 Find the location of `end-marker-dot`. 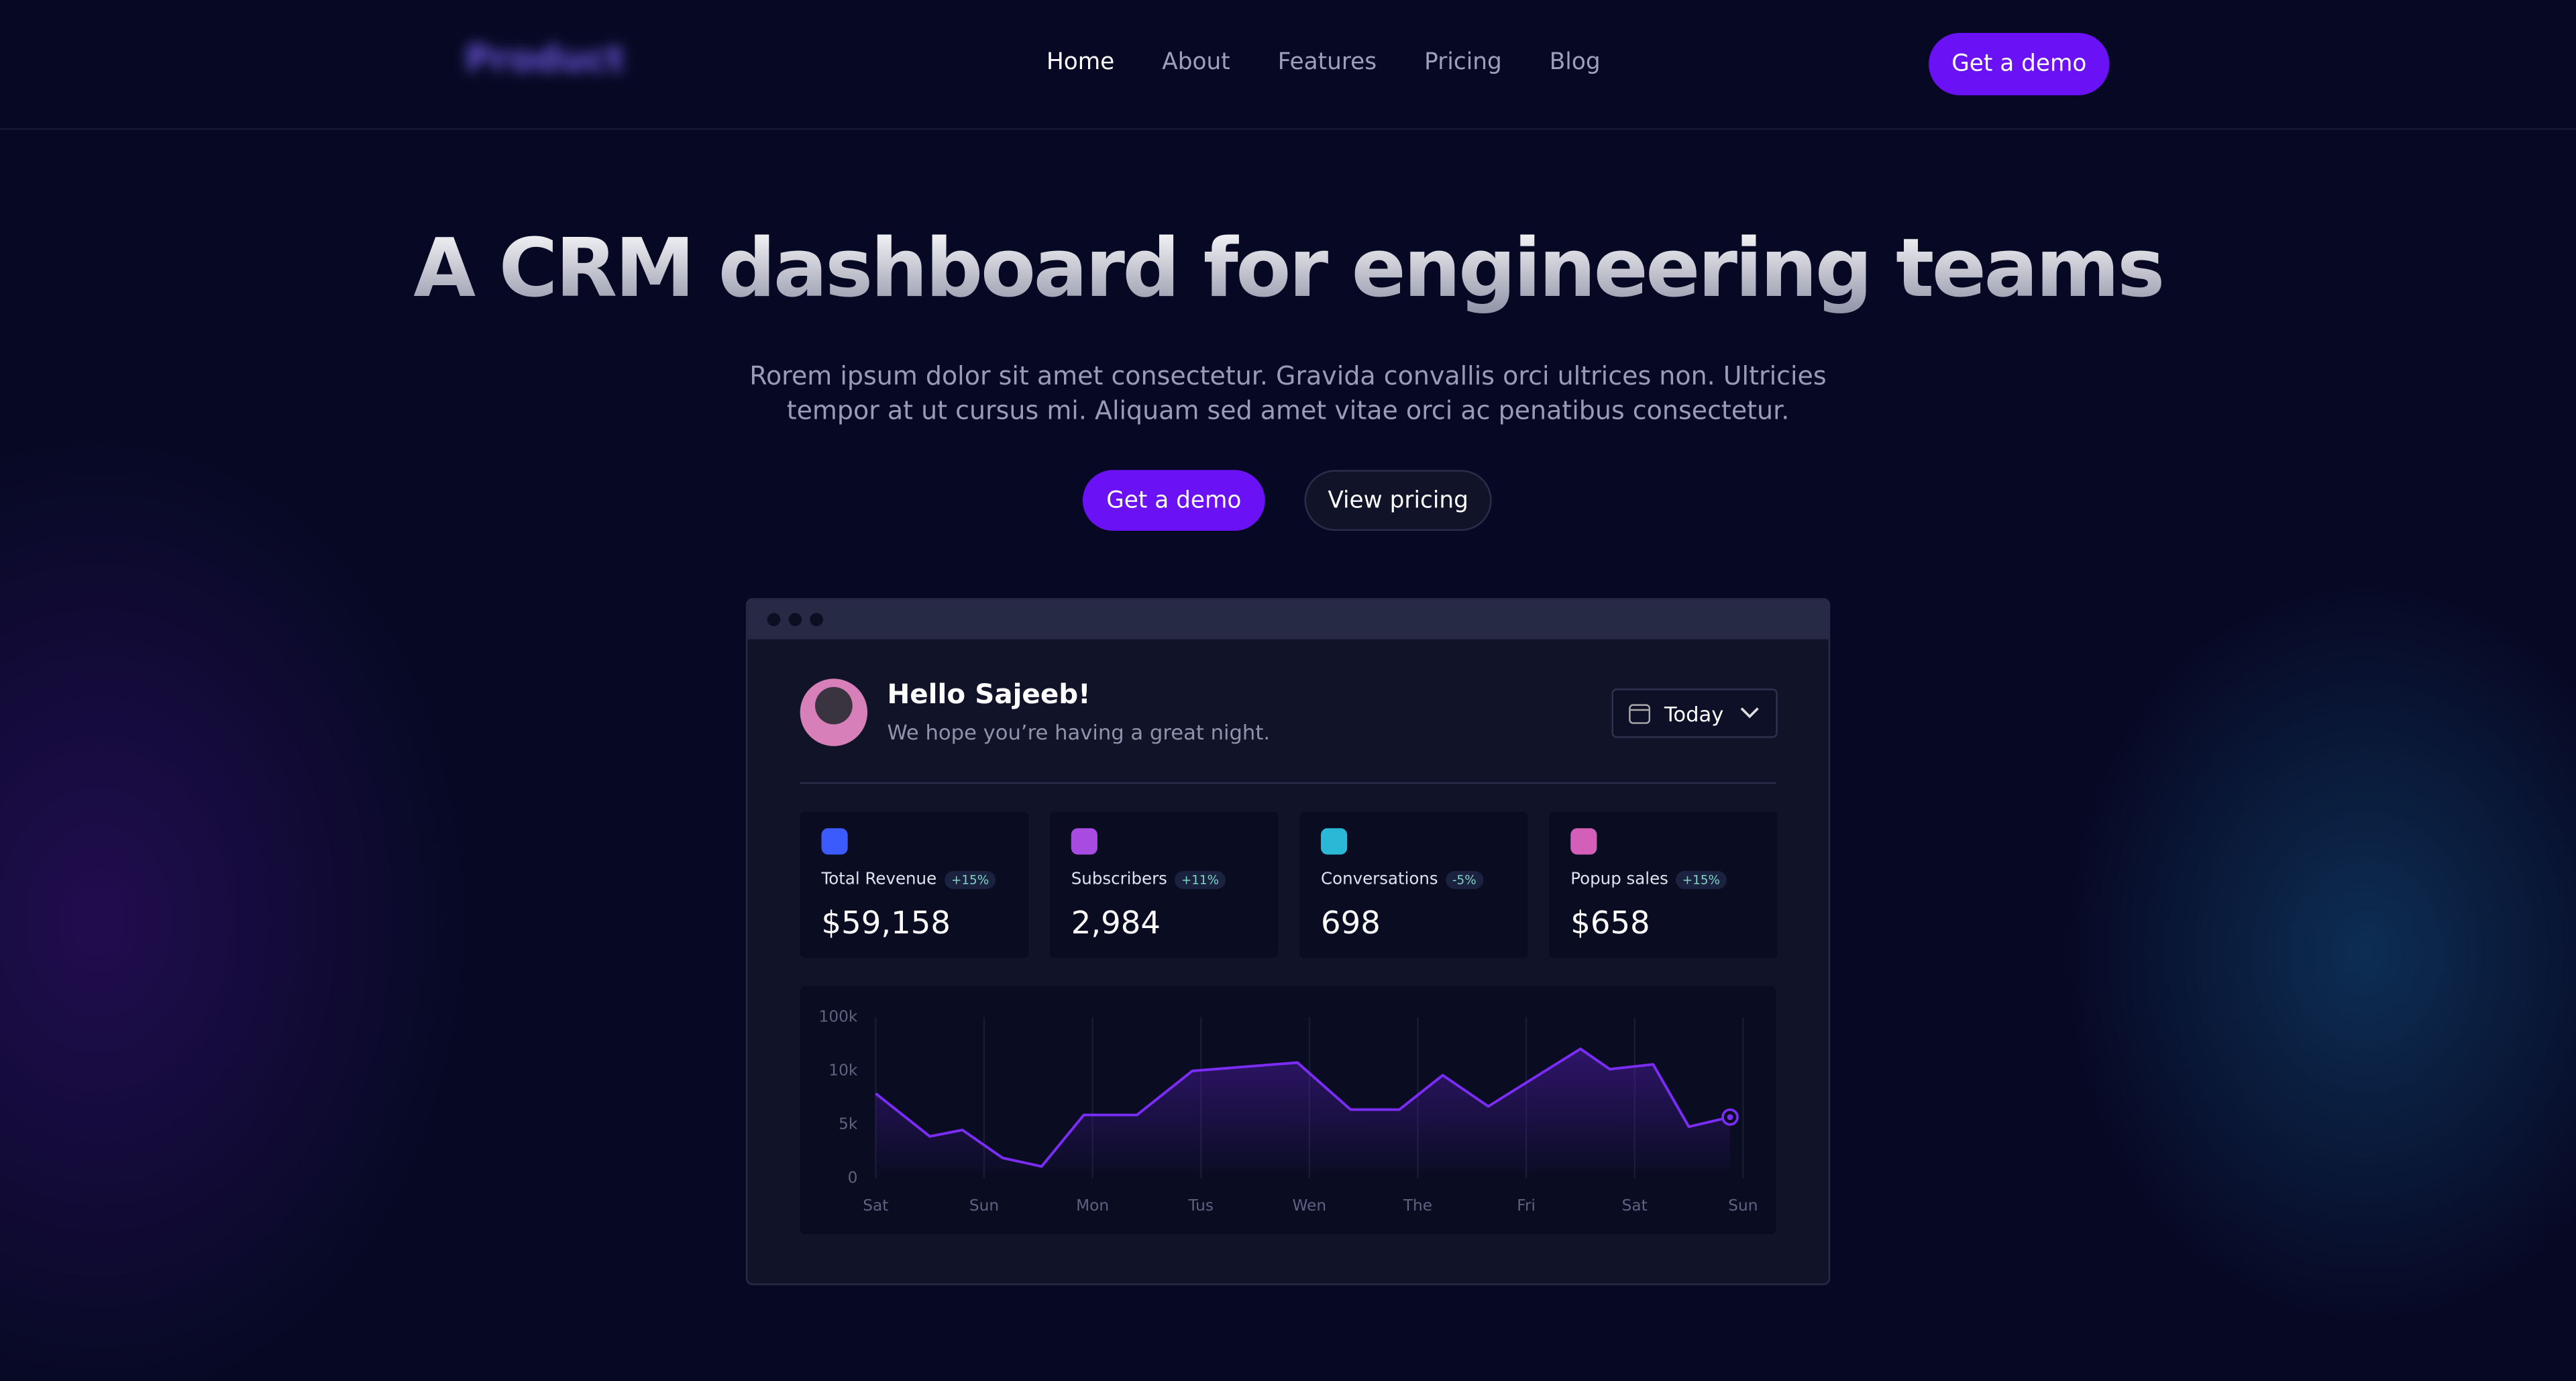

end-marker-dot is located at coordinates (1730, 1117).